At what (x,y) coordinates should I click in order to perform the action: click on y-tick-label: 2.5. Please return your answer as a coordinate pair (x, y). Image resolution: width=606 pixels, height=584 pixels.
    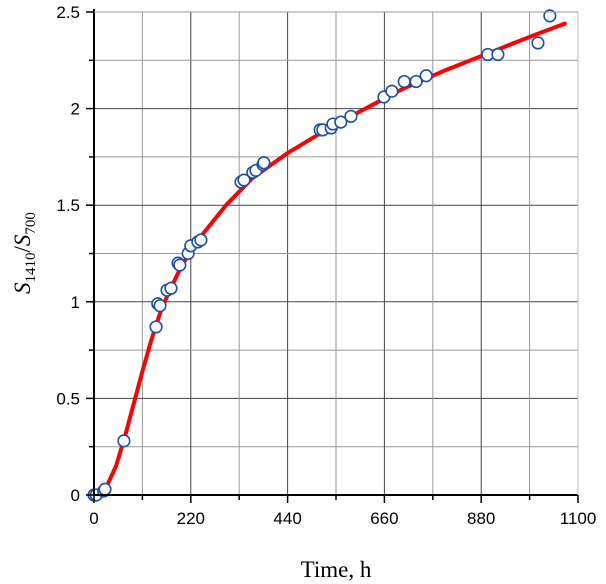
    Looking at the image, I should click on (68, 12).